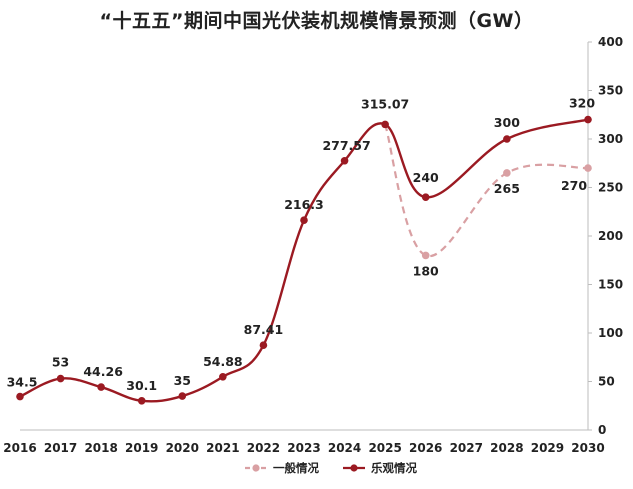 The width and height of the screenshot is (633, 489). Describe the element at coordinates (425, 448) in the screenshot. I see `x-tick-label: 2026` at that location.